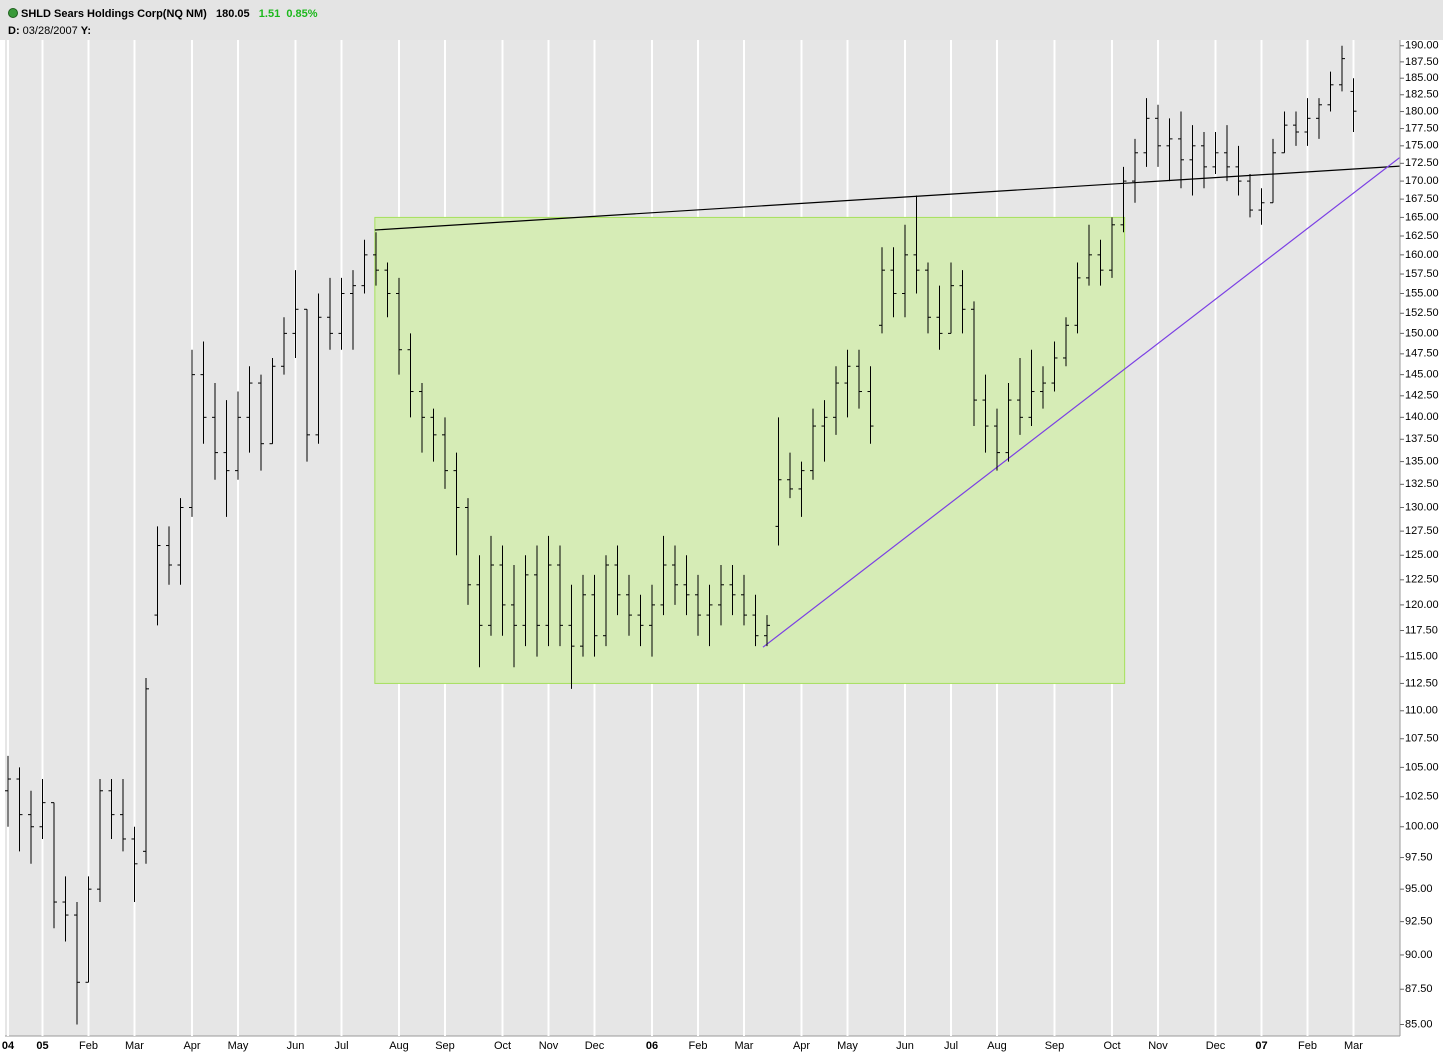  Describe the element at coordinates (1422, 95) in the screenshot. I see `y-tick-label: 182.50` at that location.